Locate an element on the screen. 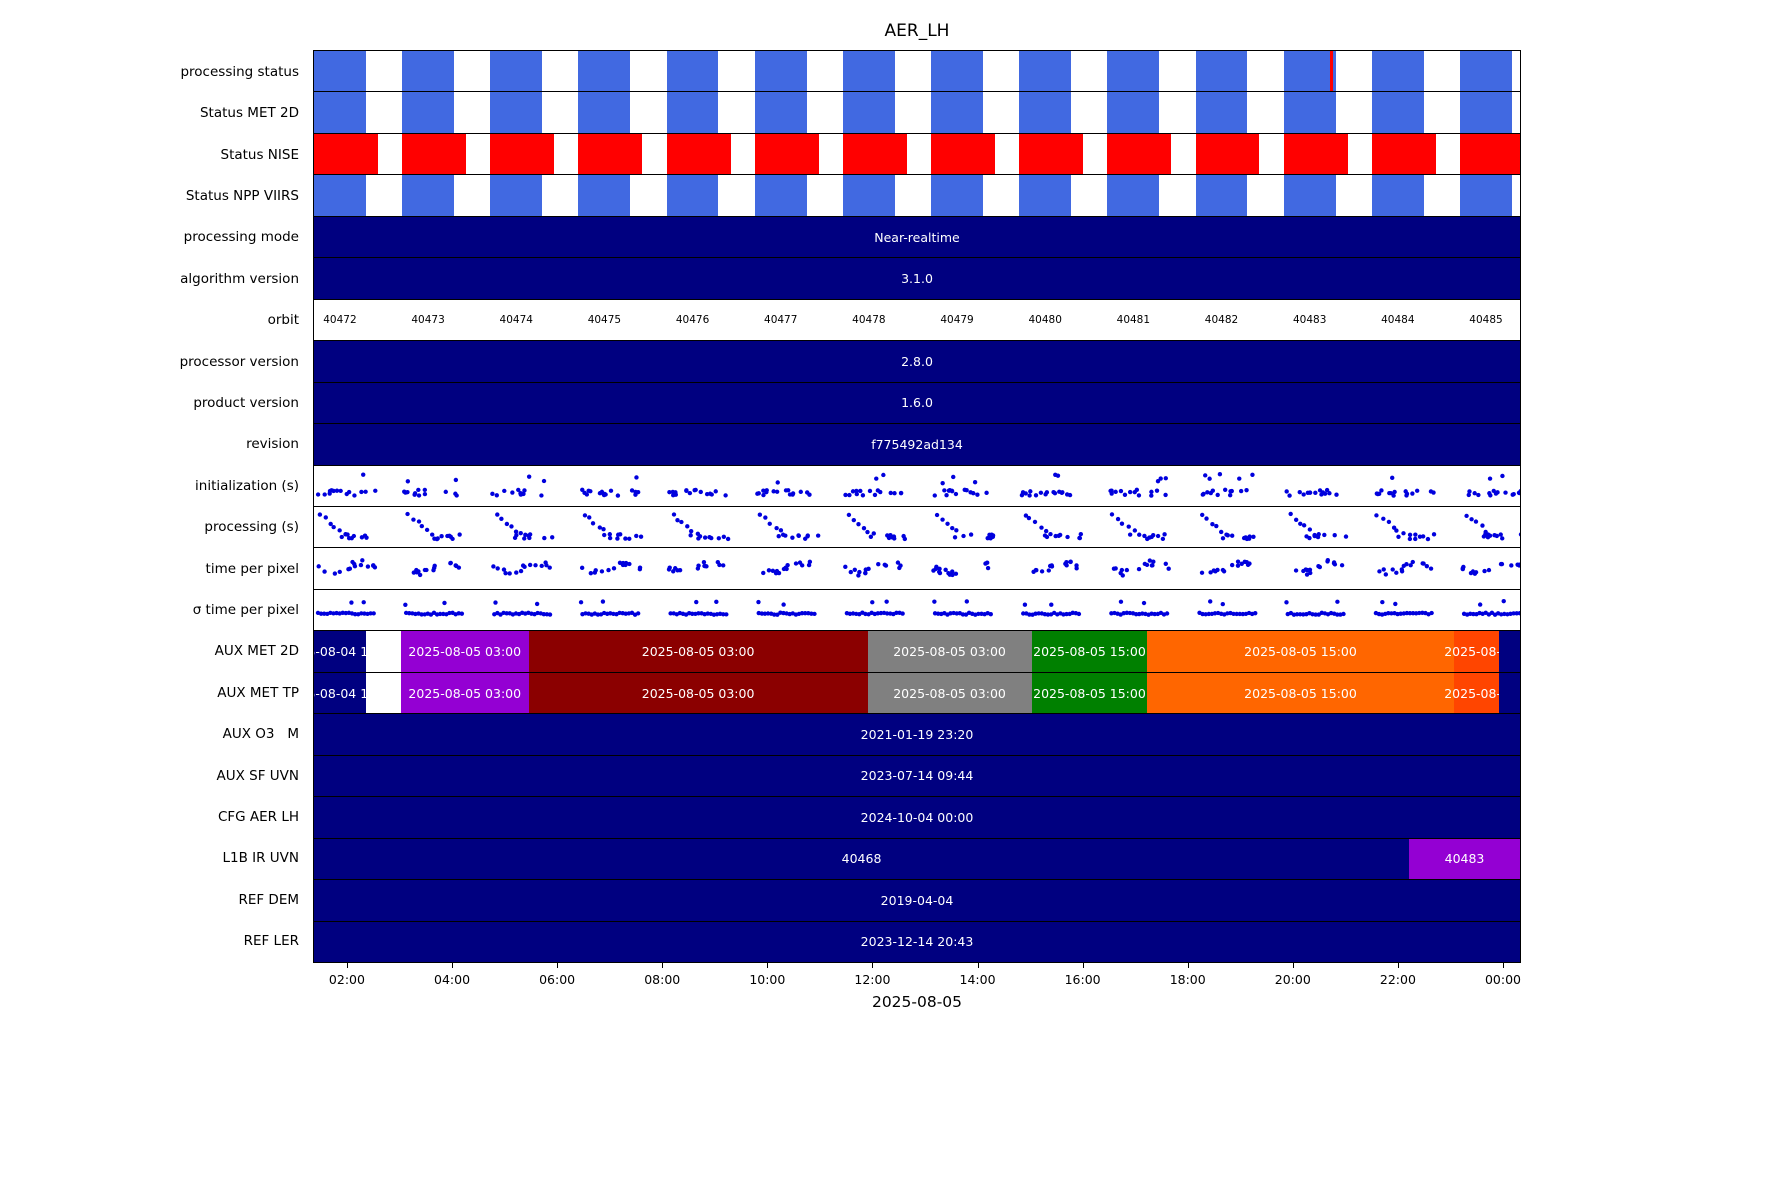 The height and width of the screenshot is (1181, 1771). orbit-number: 40483 is located at coordinates (1309, 319).